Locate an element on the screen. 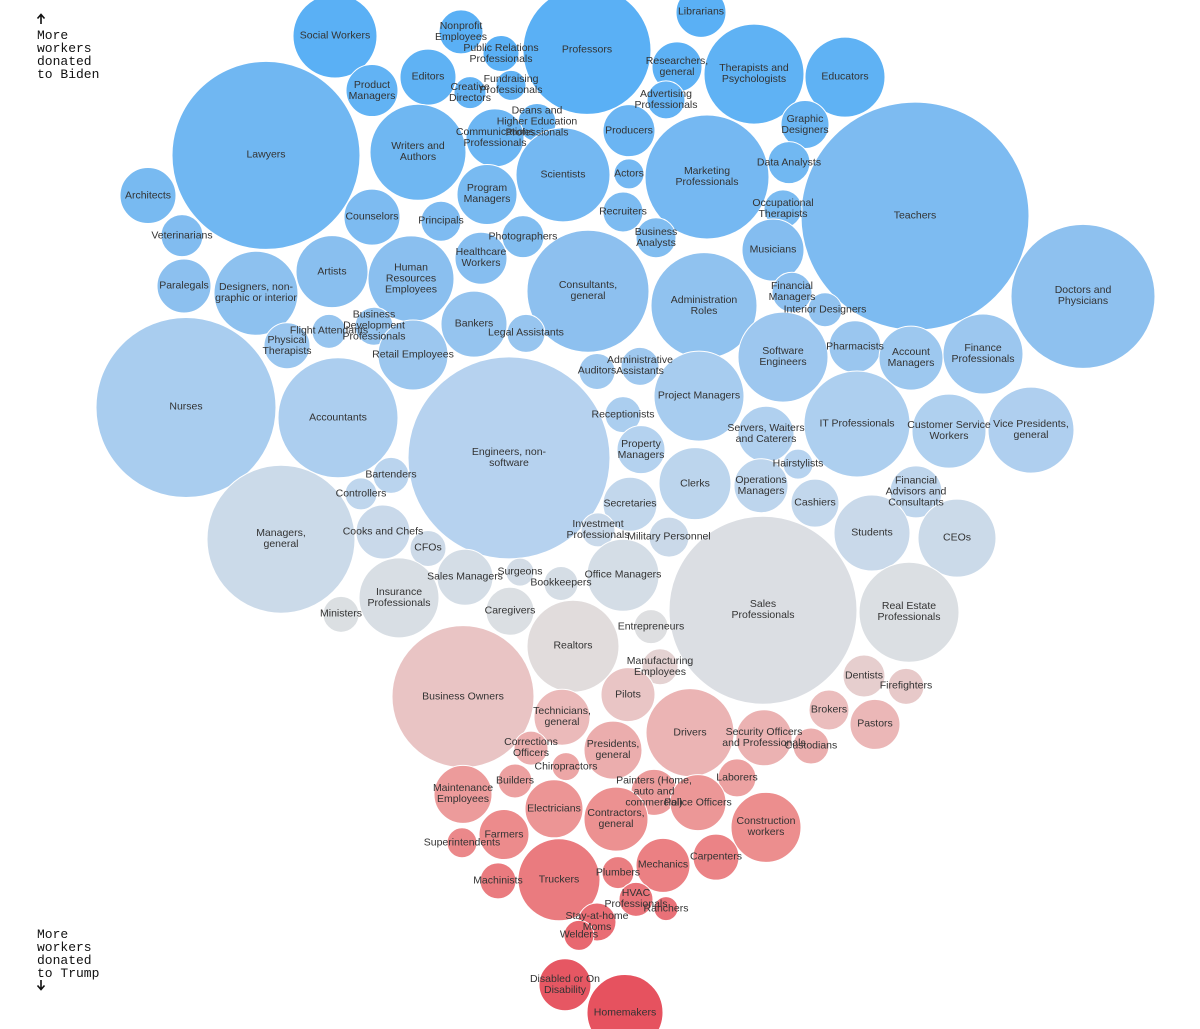 The image size is (1200, 1029). arrow-down is located at coordinates (41, 985).